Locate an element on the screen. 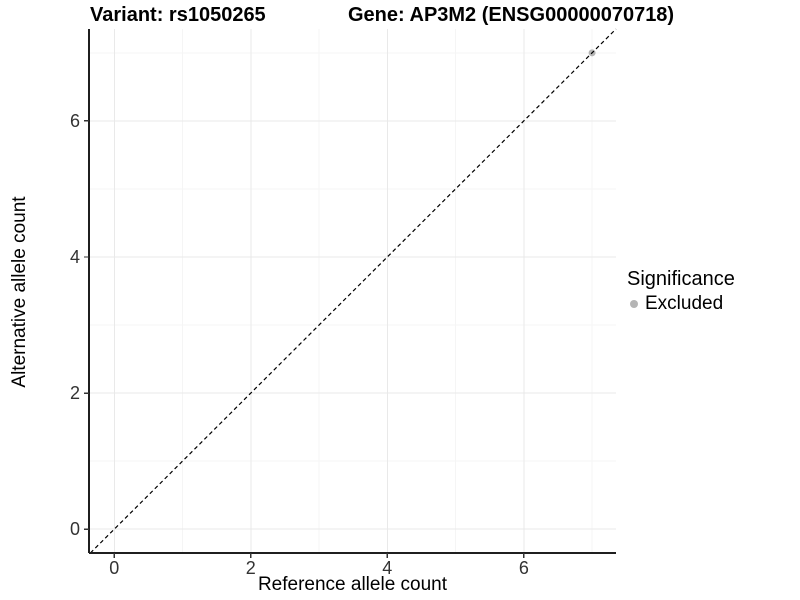 The width and height of the screenshot is (800, 600). y-tick-label: 4 is located at coordinates (75, 257).